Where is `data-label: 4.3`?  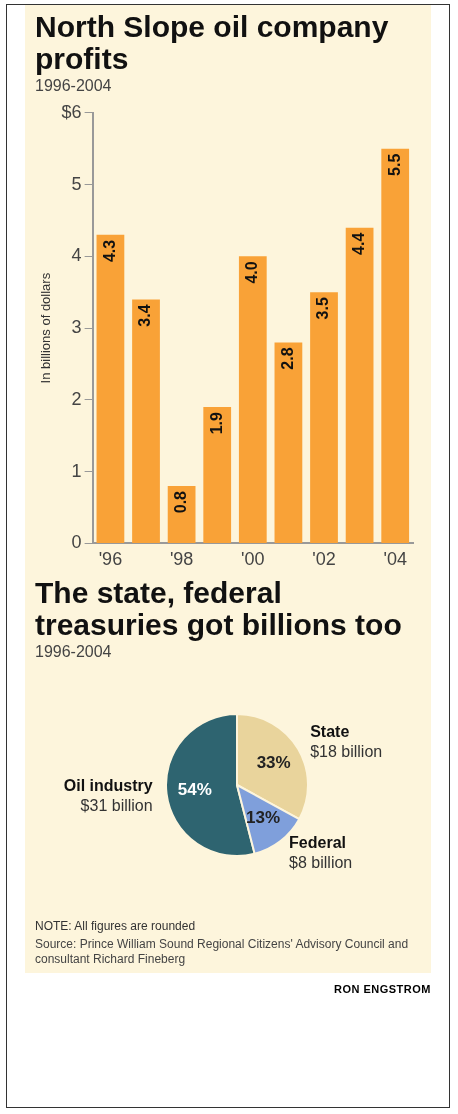
data-label: 4.3 is located at coordinates (109, 251).